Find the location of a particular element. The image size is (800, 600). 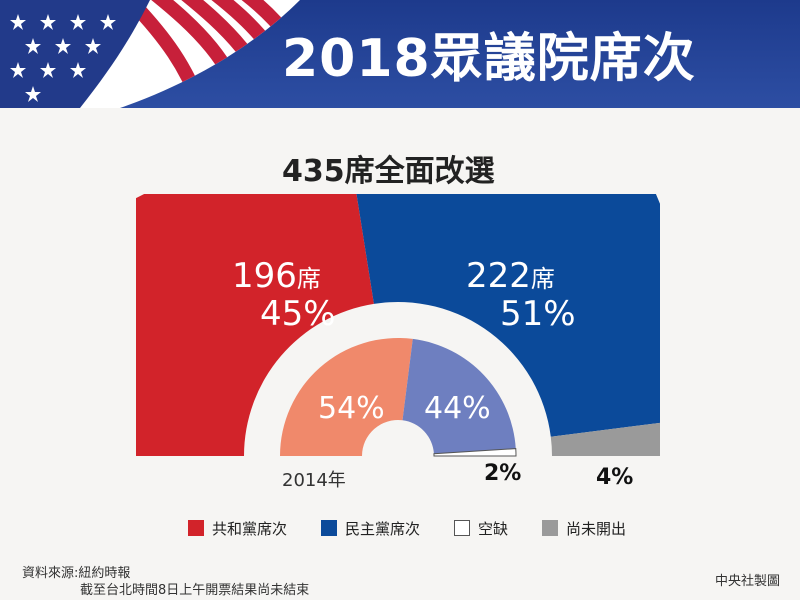

legend-item-democrat: 民主黨席次 is located at coordinates (370, 528).